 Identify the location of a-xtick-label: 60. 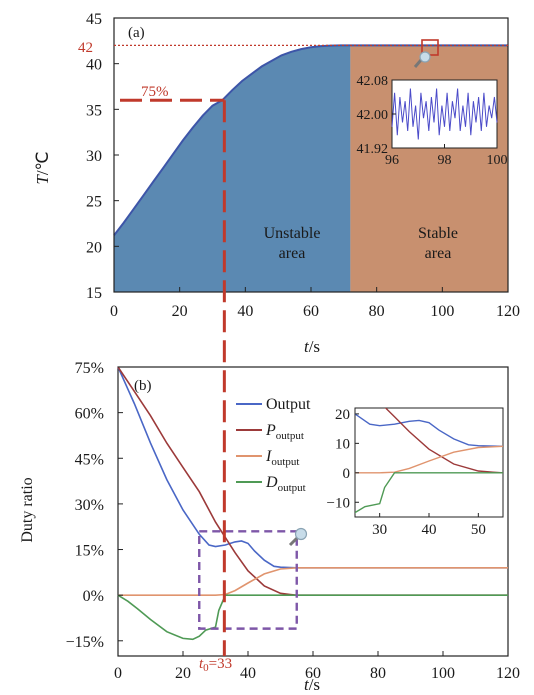
(311, 311).